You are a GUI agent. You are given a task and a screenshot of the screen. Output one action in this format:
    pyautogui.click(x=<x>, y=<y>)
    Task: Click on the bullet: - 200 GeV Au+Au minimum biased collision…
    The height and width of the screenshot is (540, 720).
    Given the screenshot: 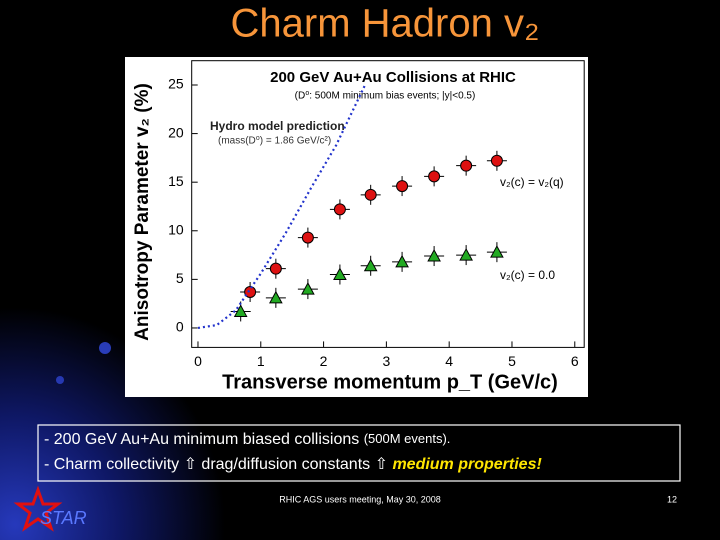 What is the action you would take?
    pyautogui.click(x=247, y=439)
    